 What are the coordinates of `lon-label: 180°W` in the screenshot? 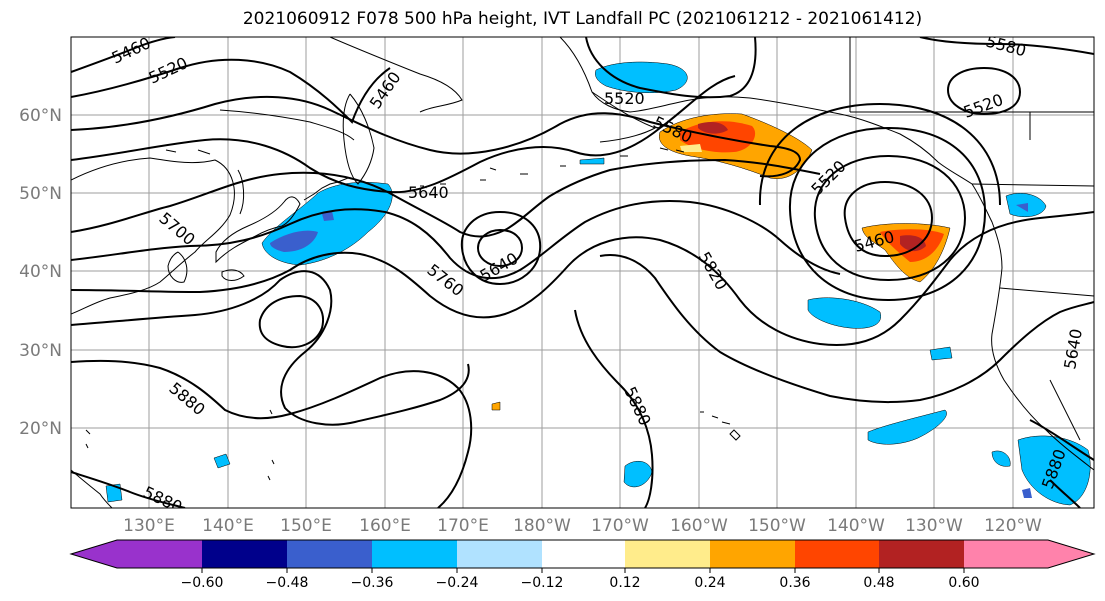 It's located at (542, 526).